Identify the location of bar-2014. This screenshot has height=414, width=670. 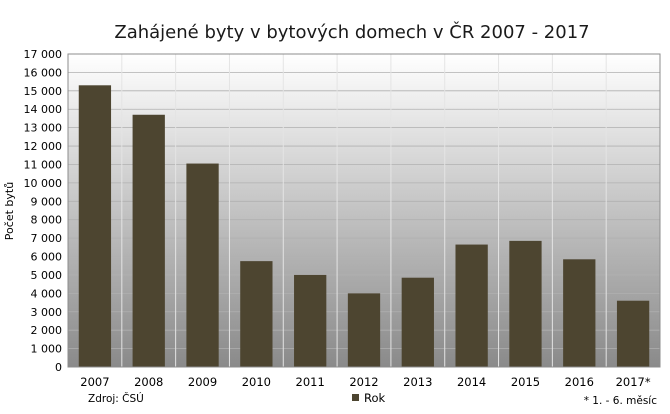
(471, 305).